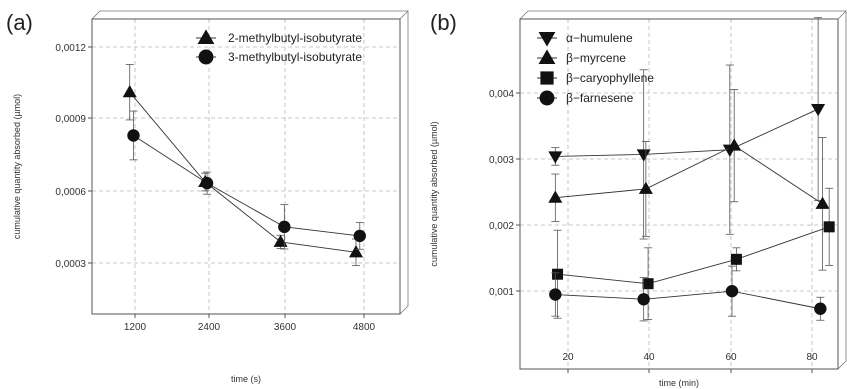  Describe the element at coordinates (295, 38) in the screenshot. I see `legend-label: 2-methylbutyl-isobutyrate` at that location.